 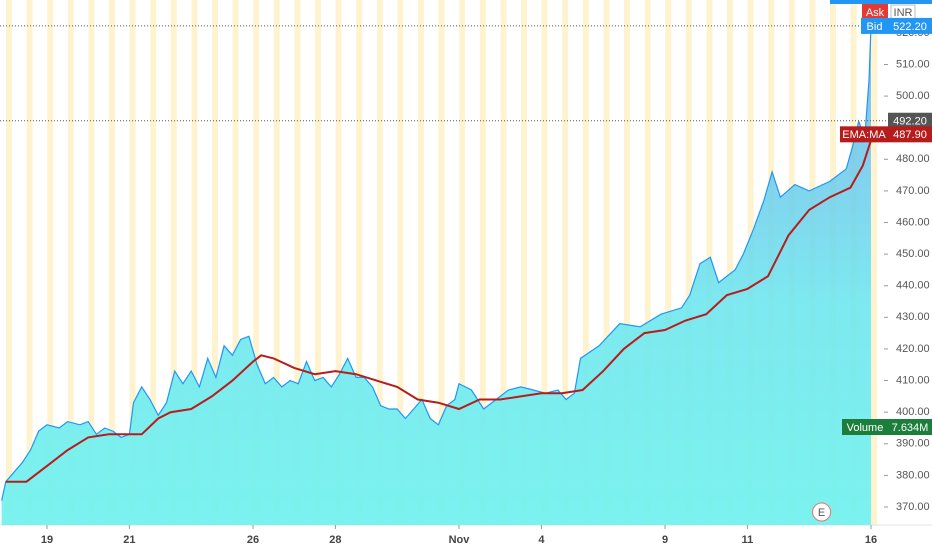 What do you see at coordinates (129, 540) in the screenshot?
I see `x-tick-label: 21` at bounding box center [129, 540].